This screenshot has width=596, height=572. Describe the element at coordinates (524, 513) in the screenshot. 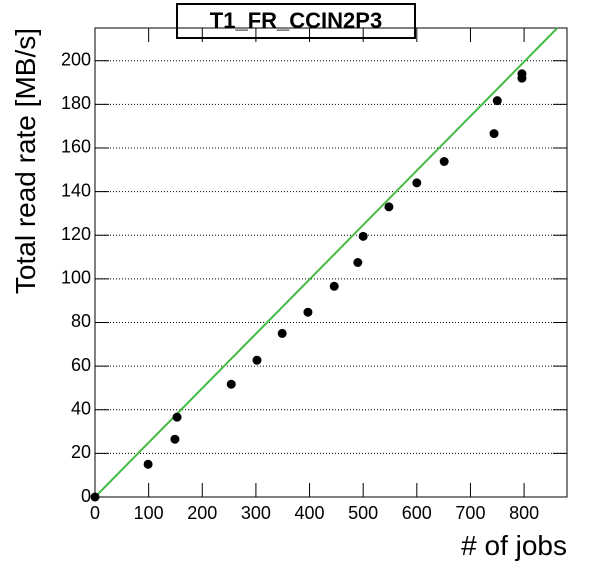

I see `x-tick-label: 800` at that location.